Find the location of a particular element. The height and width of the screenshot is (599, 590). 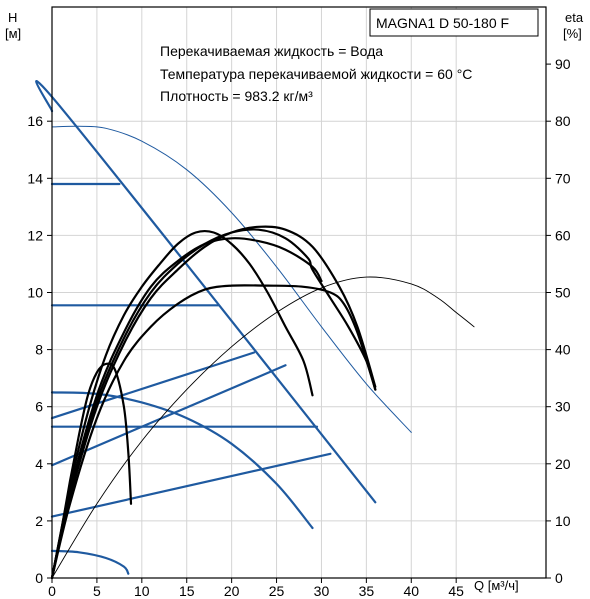

model-label-box: MAGNA1 D 50-180 F is located at coordinates (454, 22).